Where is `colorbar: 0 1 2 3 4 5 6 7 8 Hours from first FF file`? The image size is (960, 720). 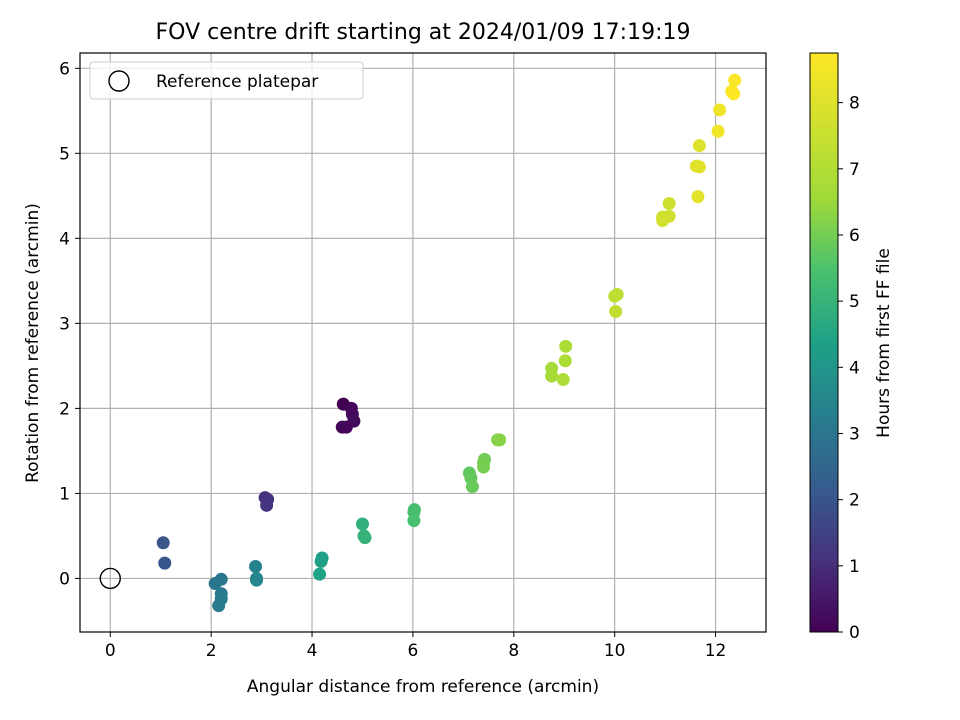 colorbar: 0 1 2 3 4 5 6 7 8 Hours from first FF file is located at coordinates (851, 347).